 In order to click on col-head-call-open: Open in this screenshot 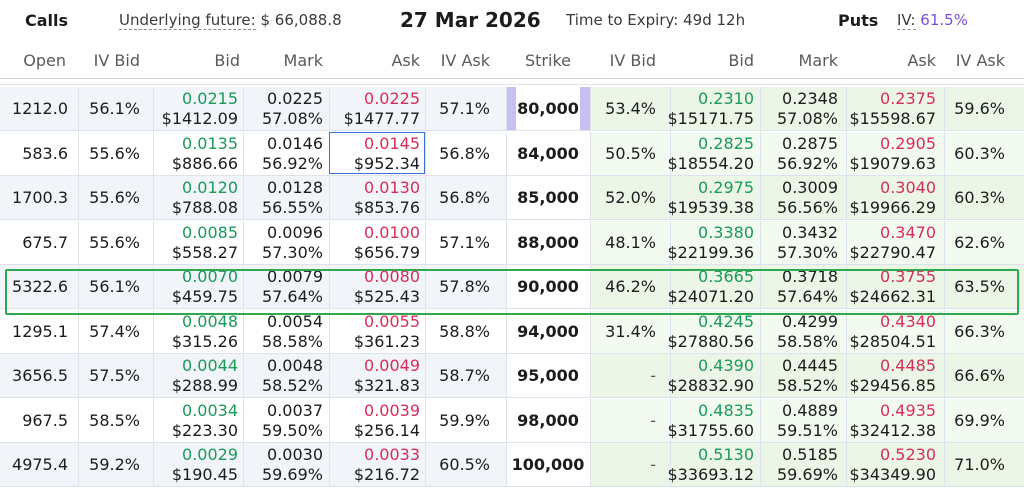, I will do `click(44, 60)`.